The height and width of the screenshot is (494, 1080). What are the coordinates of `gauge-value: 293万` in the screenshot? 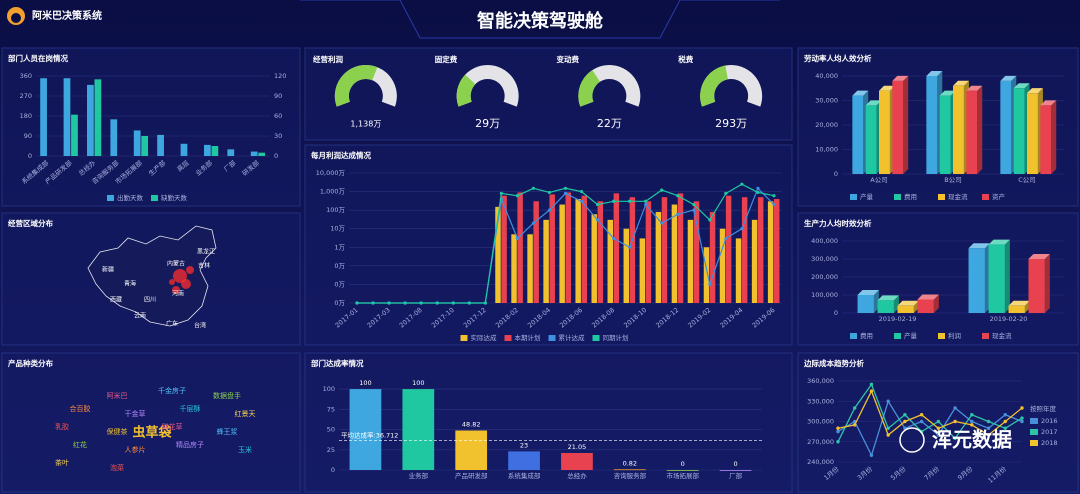 It's located at (731, 123).